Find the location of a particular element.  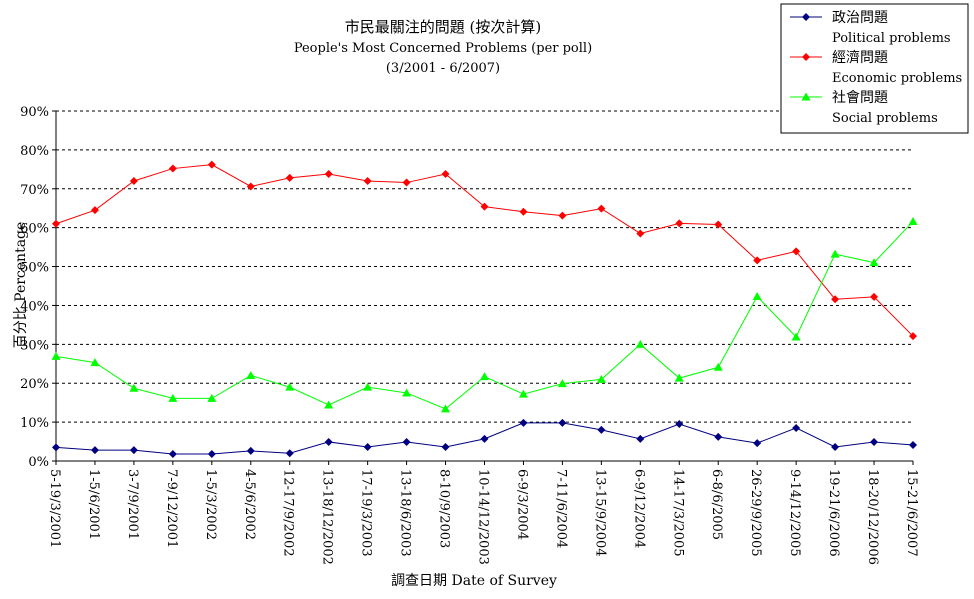

x-tick-label: 13-18/6/2003 is located at coordinates (405, 513).